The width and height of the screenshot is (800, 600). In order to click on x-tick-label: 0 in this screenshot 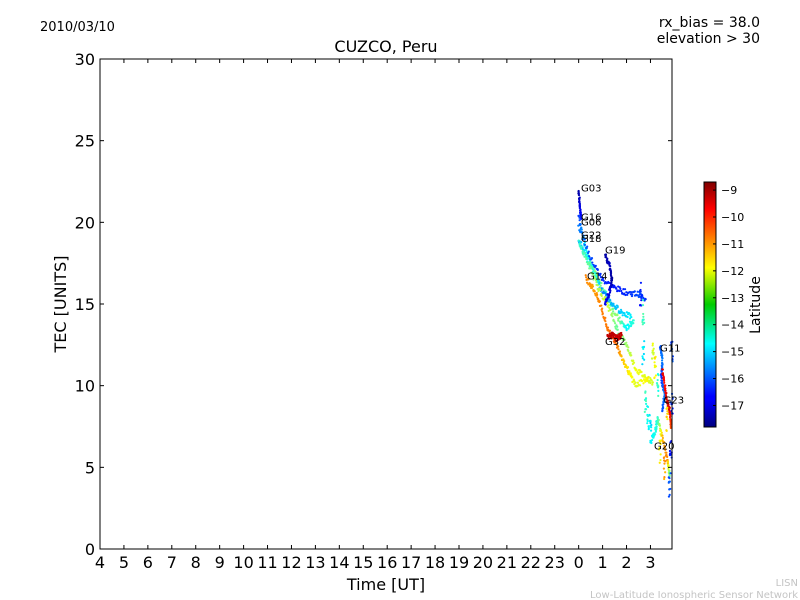, I will do `click(579, 562)`.